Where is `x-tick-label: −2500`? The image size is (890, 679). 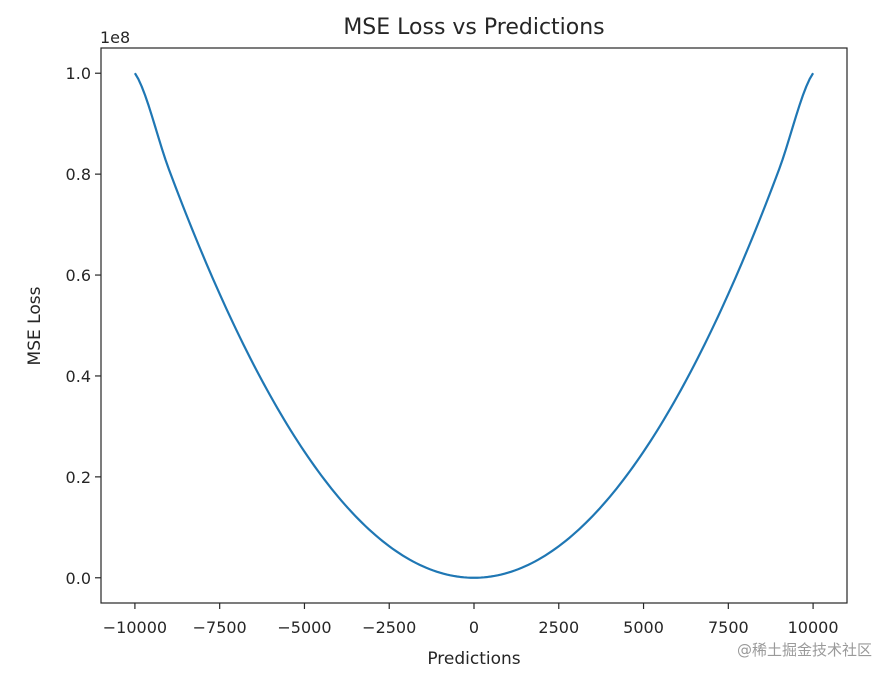
x-tick-label: −2500 is located at coordinates (389, 627).